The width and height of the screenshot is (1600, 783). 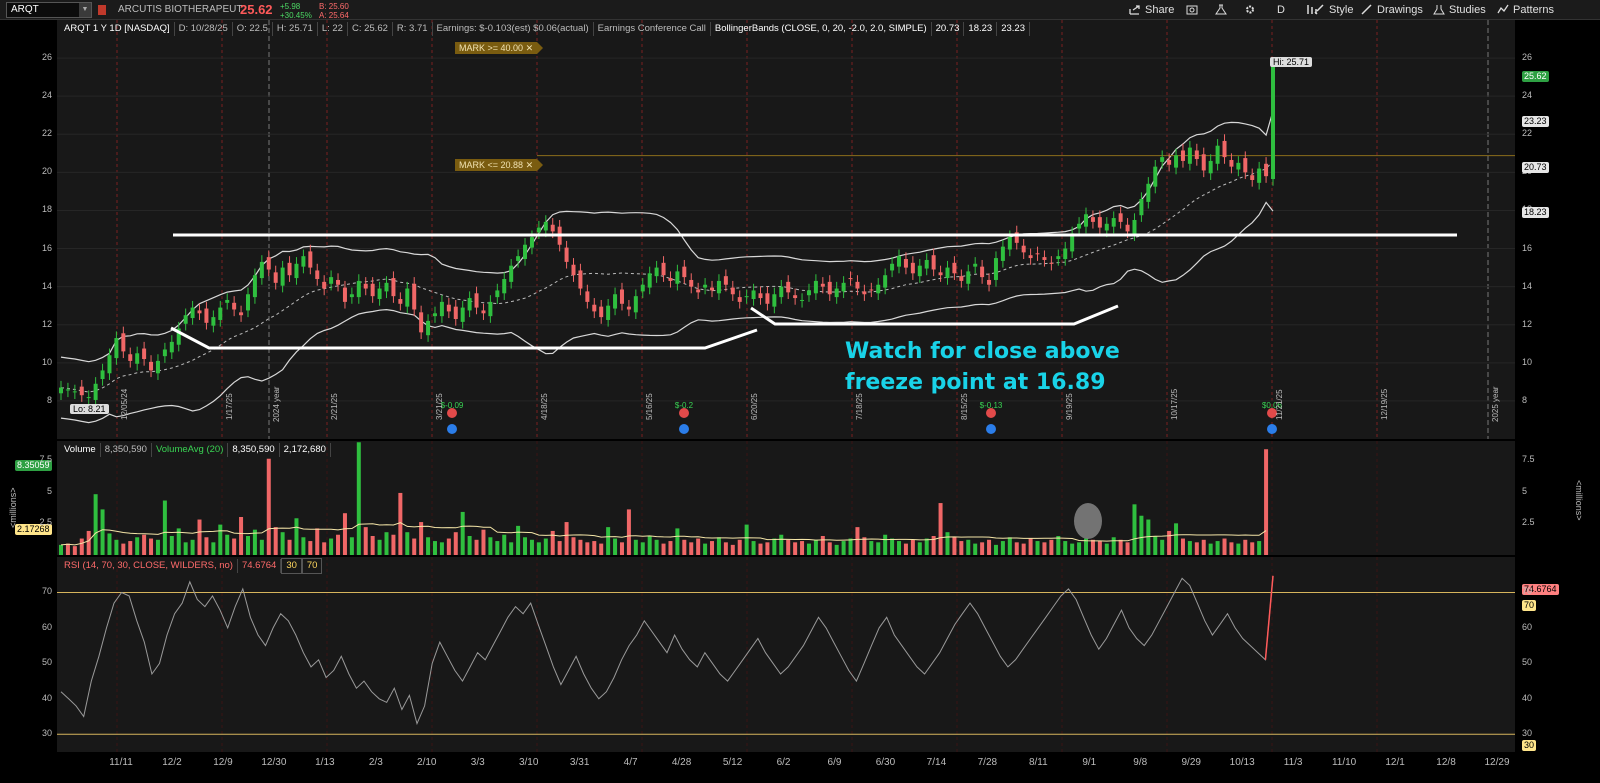 What do you see at coordinates (124, 404) in the screenshot?
I see `vertical-date-label: 12/05/24` at bounding box center [124, 404].